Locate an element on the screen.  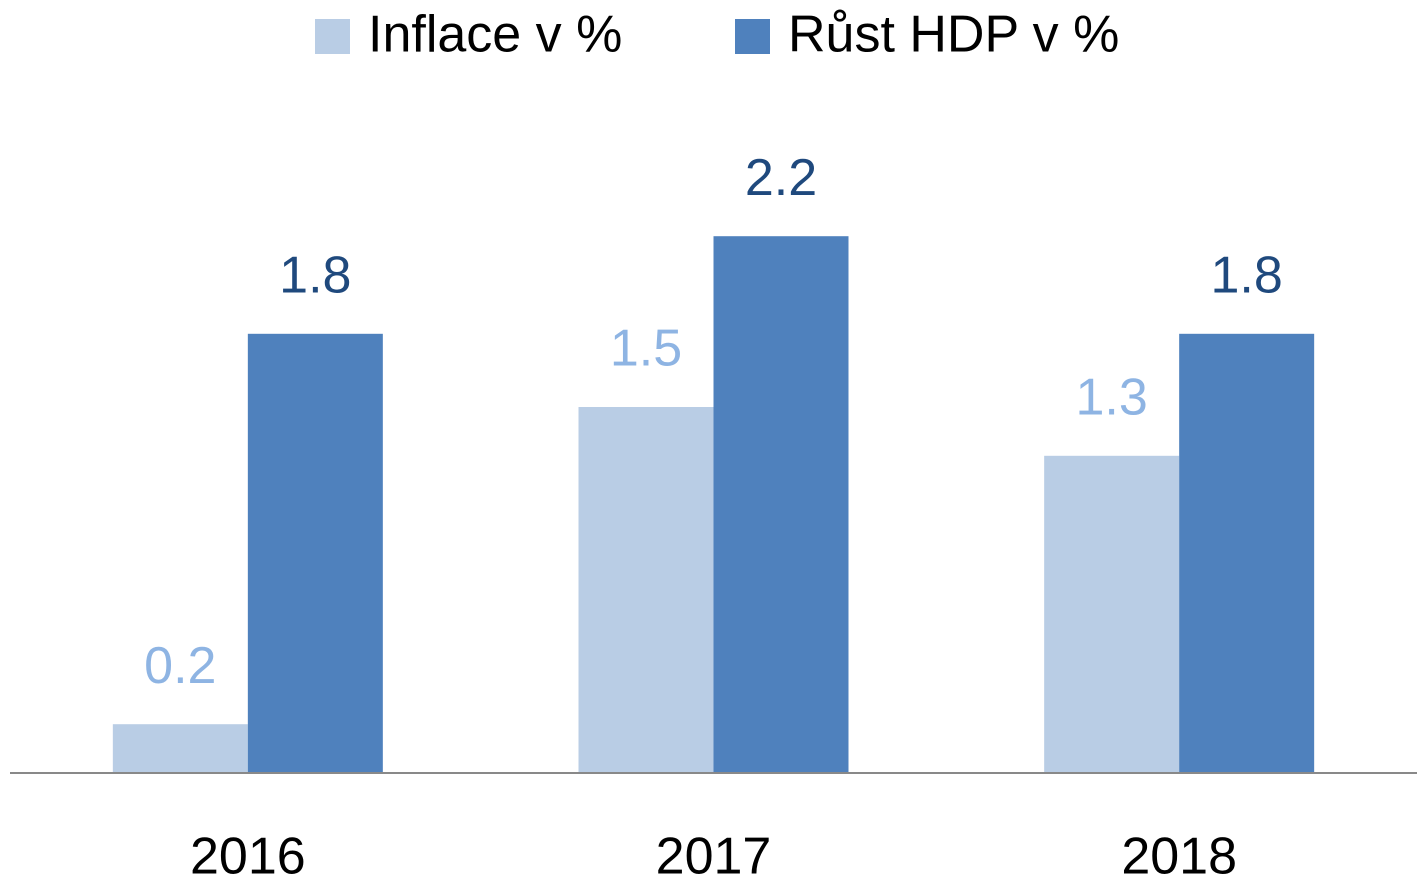
x-tick-label: 2016 is located at coordinates (248, 857).